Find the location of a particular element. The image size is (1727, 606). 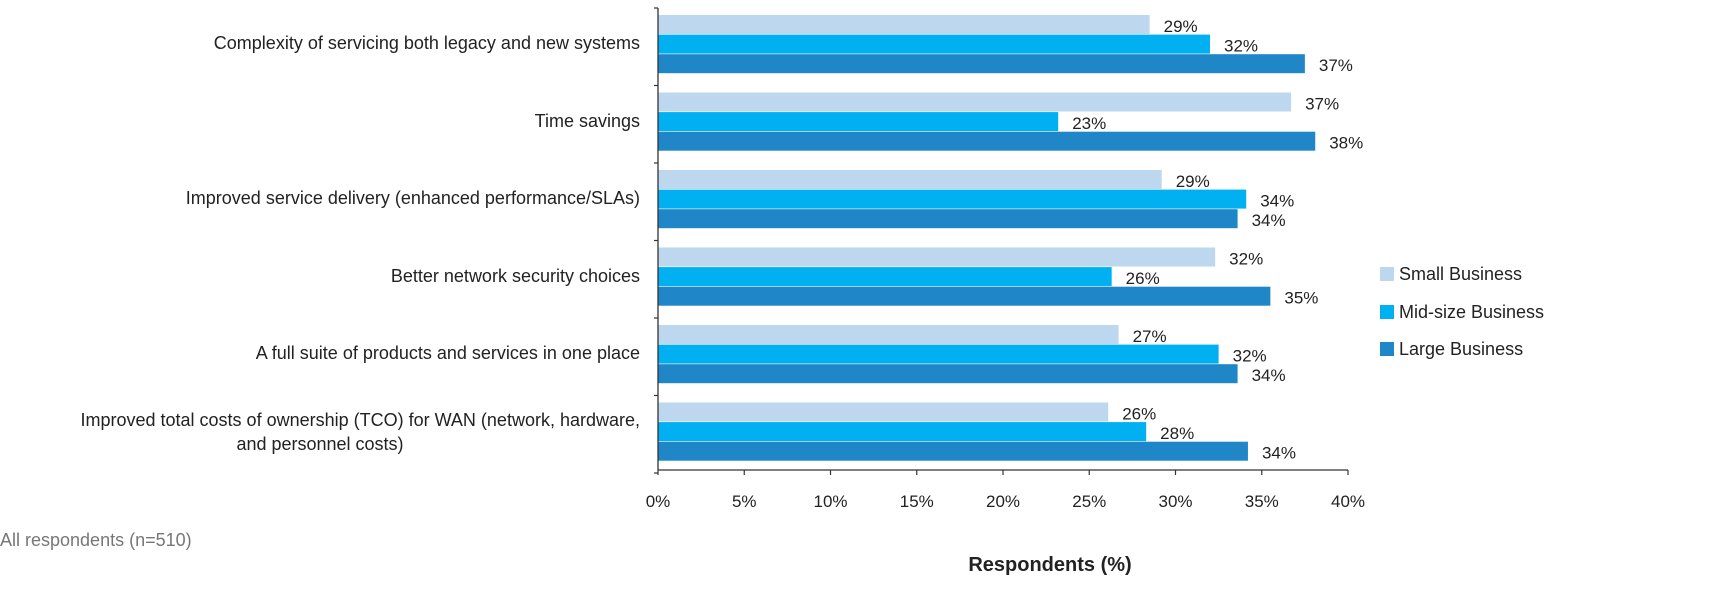

category-label: Better network security choices is located at coordinates (320, 276).